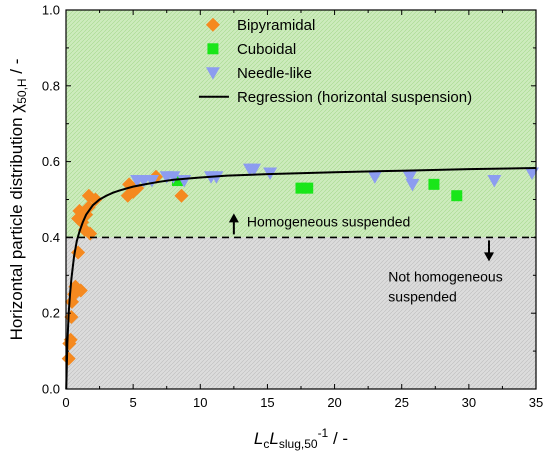  Describe the element at coordinates (536, 402) in the screenshot. I see `x-tick-label: 35` at that location.